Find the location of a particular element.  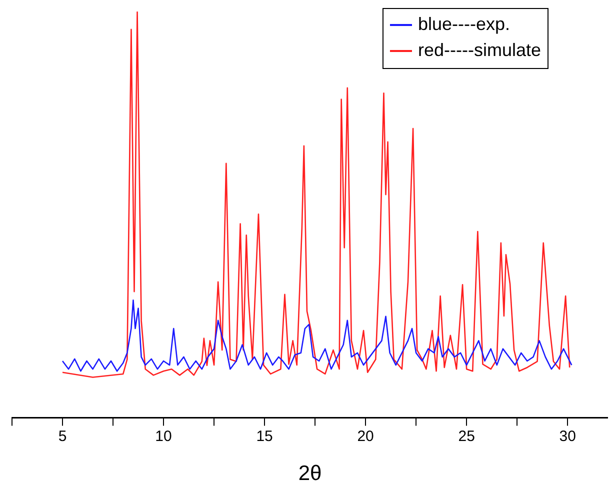

x-tick-label: 5 is located at coordinates (62, 436).